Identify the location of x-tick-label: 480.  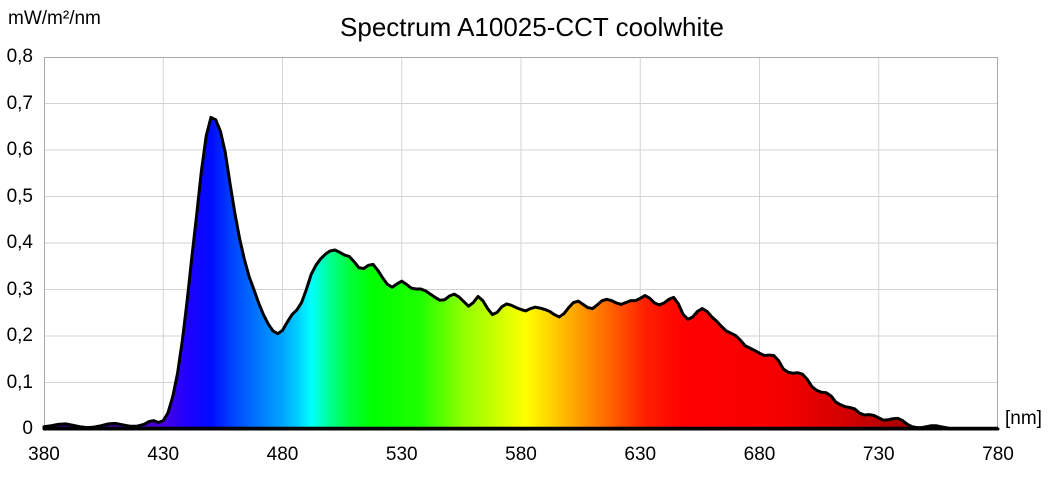
(282, 454).